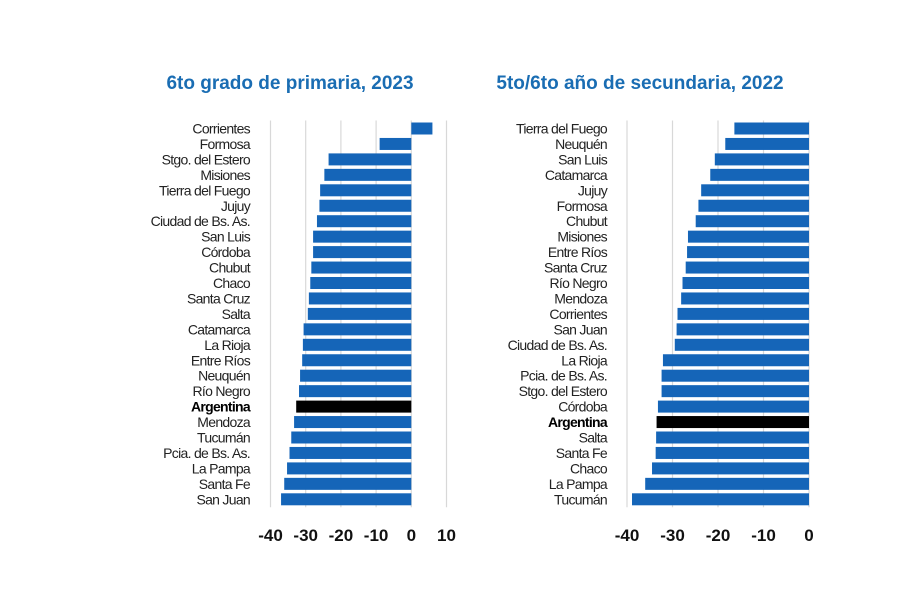  What do you see at coordinates (411, 535) in the screenshot?
I see `x-tick-label: 0` at bounding box center [411, 535].